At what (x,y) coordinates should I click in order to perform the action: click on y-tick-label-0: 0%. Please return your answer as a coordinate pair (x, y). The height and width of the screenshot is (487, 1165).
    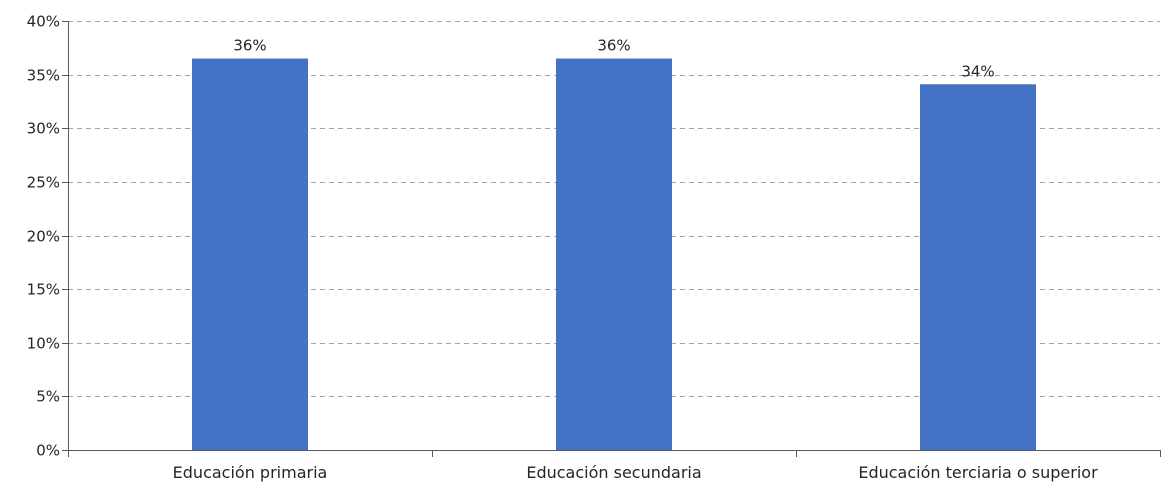
    Looking at the image, I should click on (48, 451).